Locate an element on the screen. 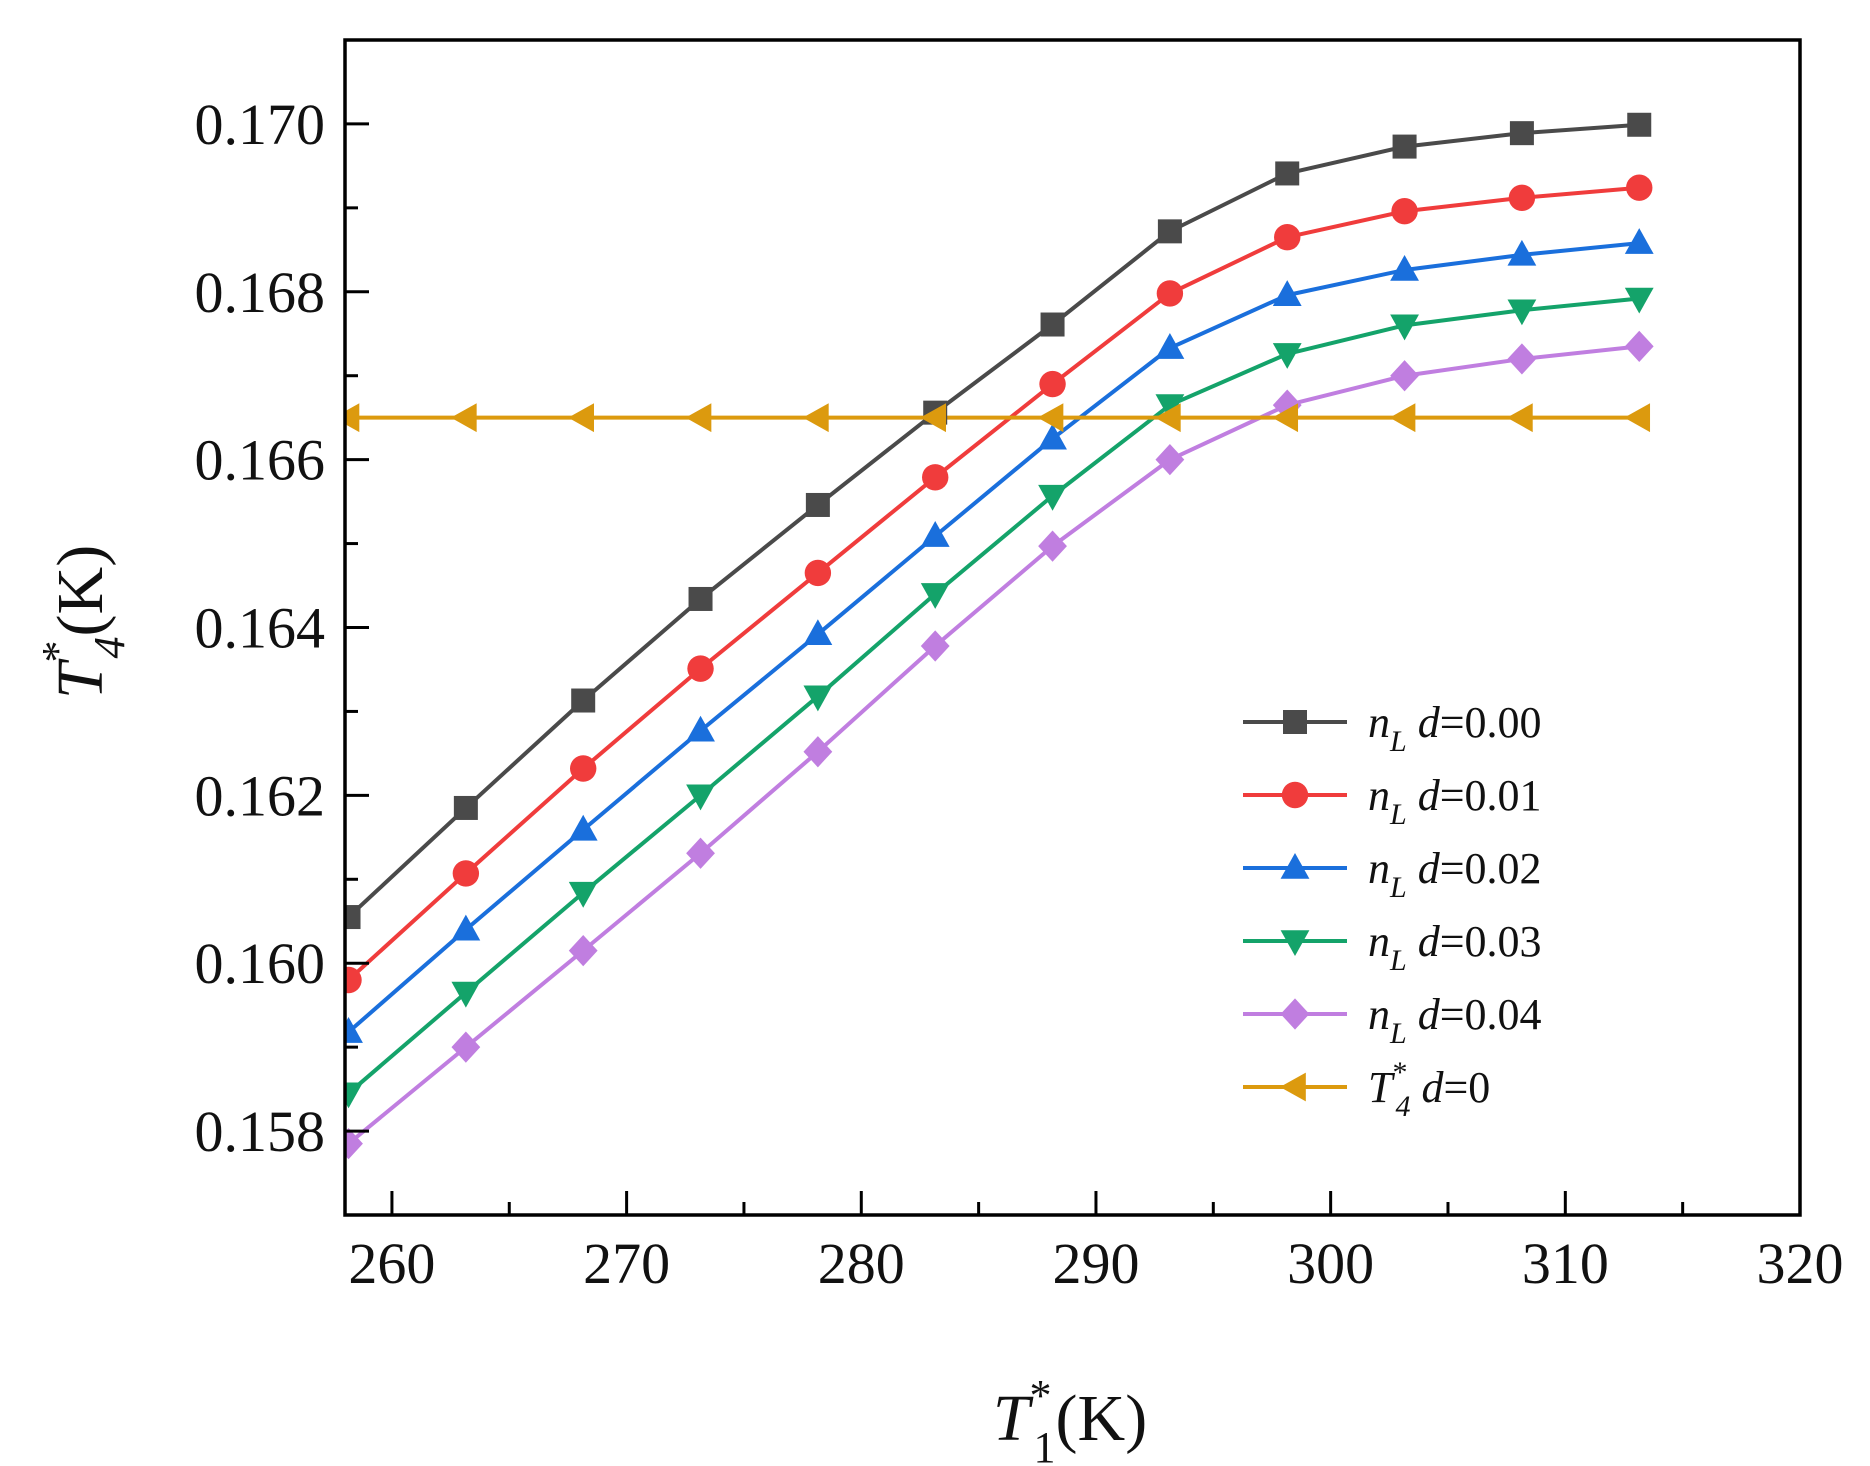 The width and height of the screenshot is (1870, 1466). data-point-s0-p0 is located at coordinates (353, 917).